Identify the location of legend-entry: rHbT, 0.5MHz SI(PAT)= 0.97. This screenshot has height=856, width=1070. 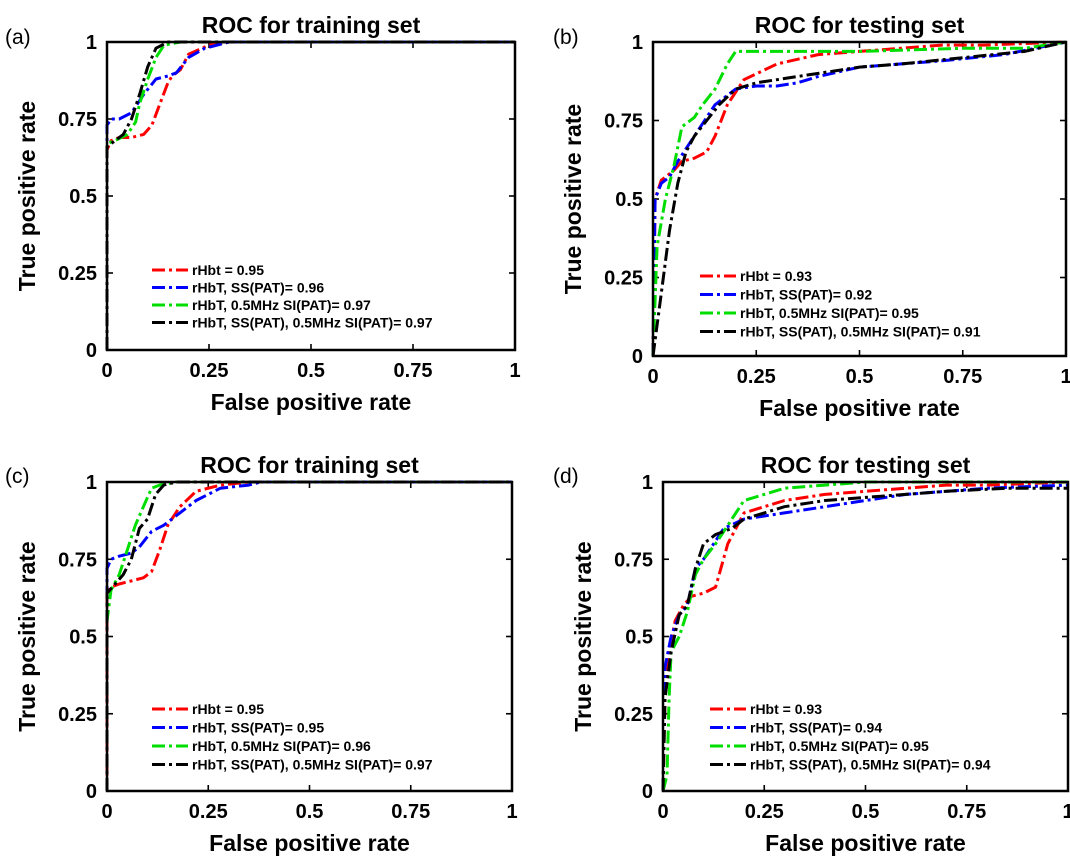
(281, 305).